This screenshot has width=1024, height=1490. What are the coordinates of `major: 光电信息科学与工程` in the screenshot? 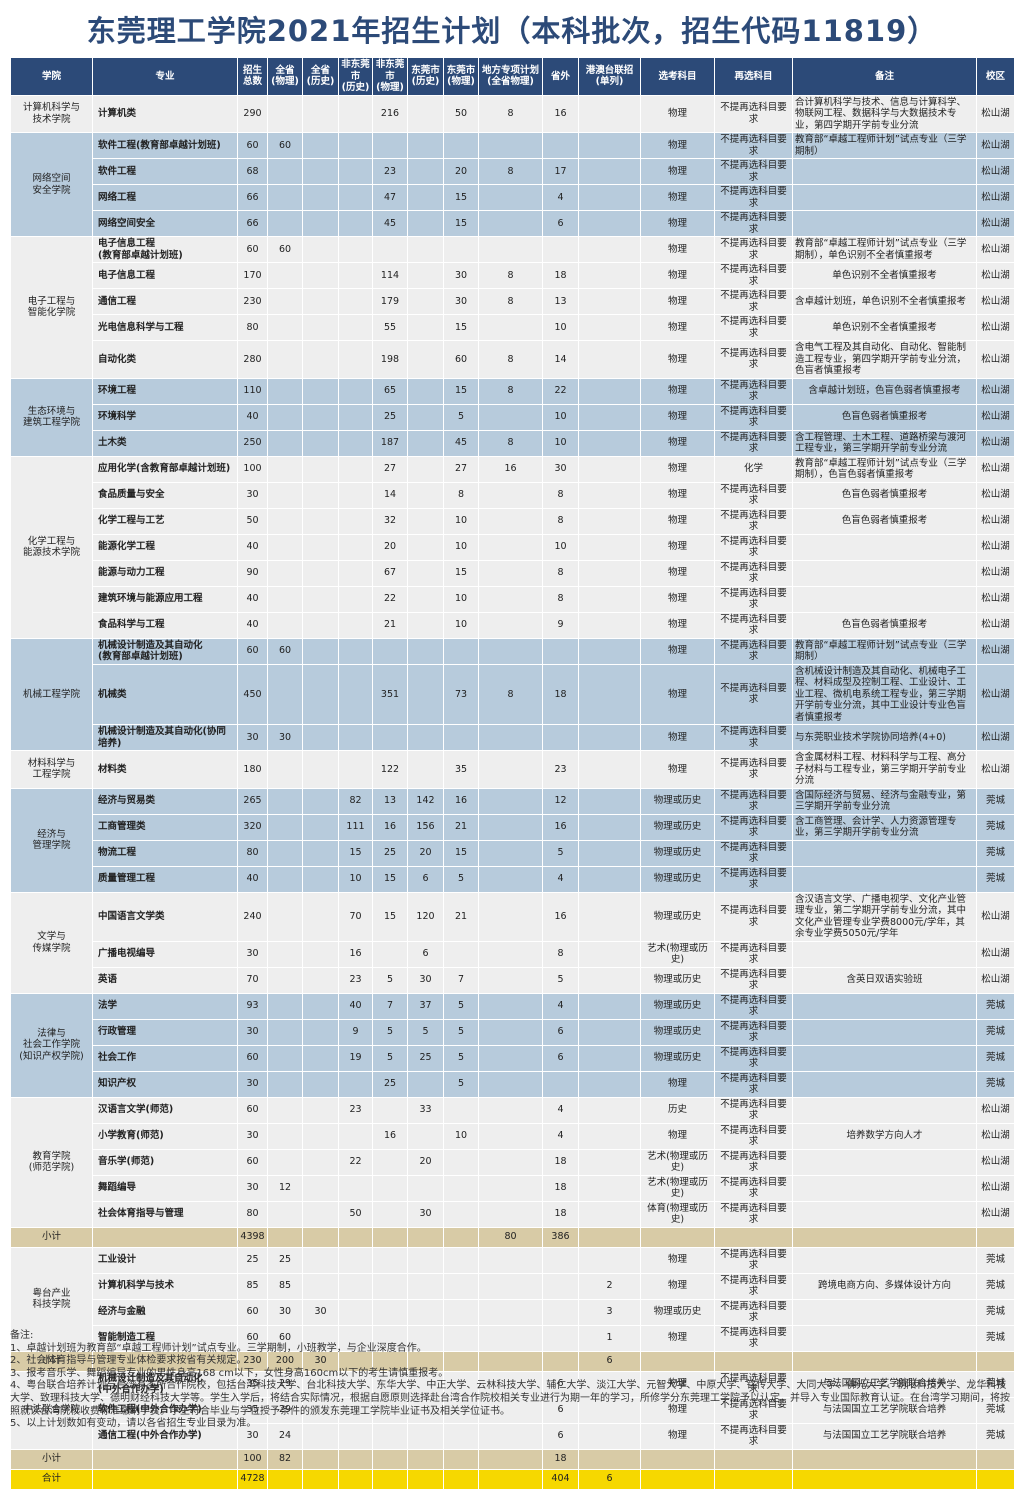 It's located at (165, 327).